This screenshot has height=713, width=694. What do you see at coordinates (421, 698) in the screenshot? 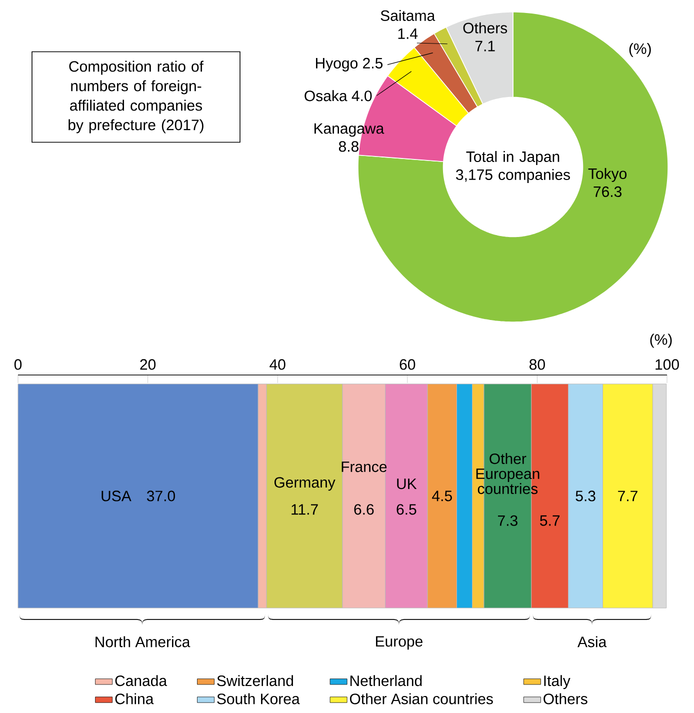
I see `legend-label: Other Asian countries` at bounding box center [421, 698].